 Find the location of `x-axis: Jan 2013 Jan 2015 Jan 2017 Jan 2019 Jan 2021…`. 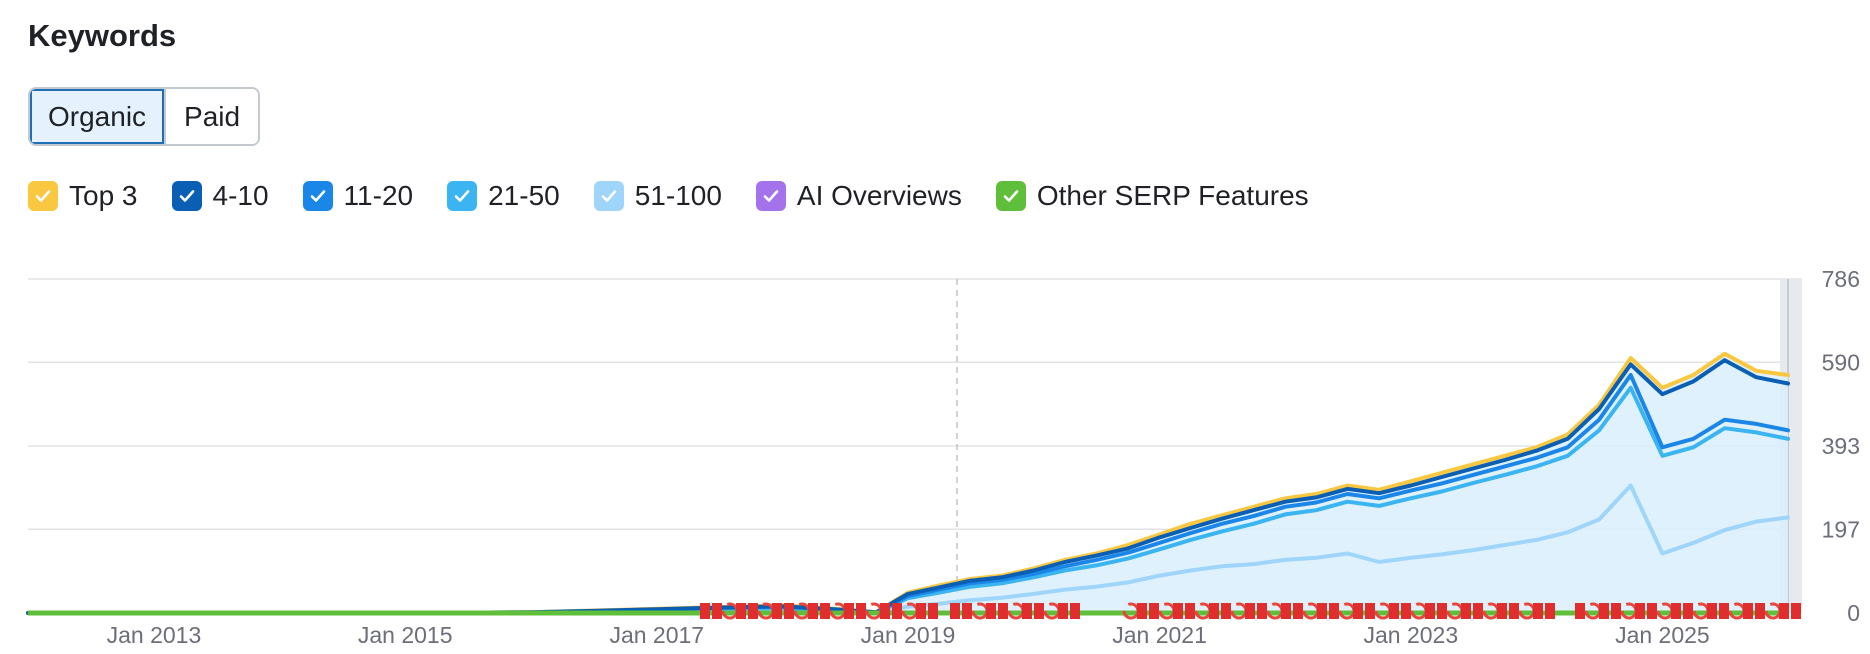

x-axis: Jan 2013 Jan 2015 Jan 2017 Jan 2019 Jan 2021… is located at coordinates (908, 635).